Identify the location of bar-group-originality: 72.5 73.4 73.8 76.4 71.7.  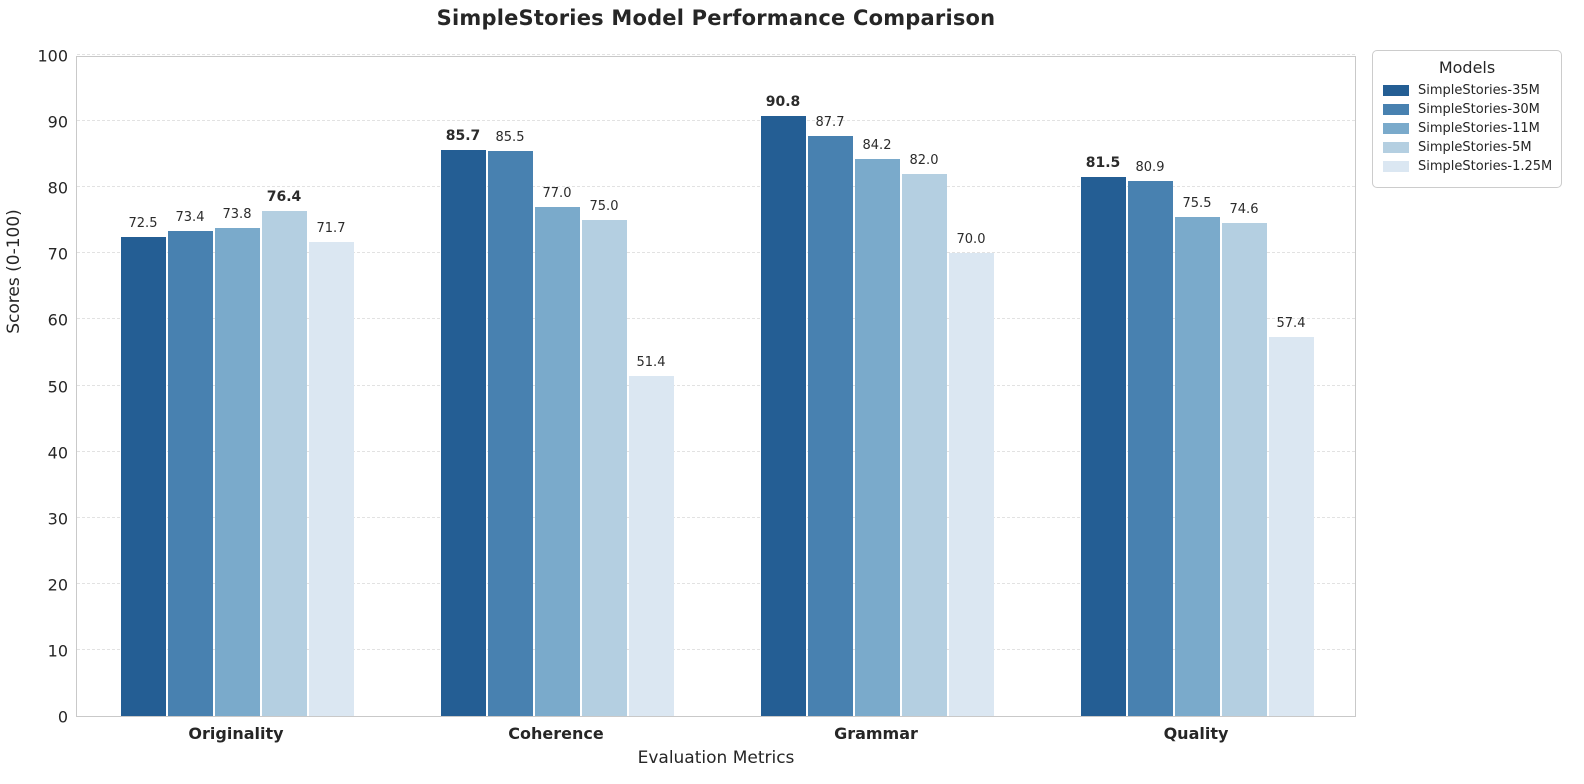
(237, 385).